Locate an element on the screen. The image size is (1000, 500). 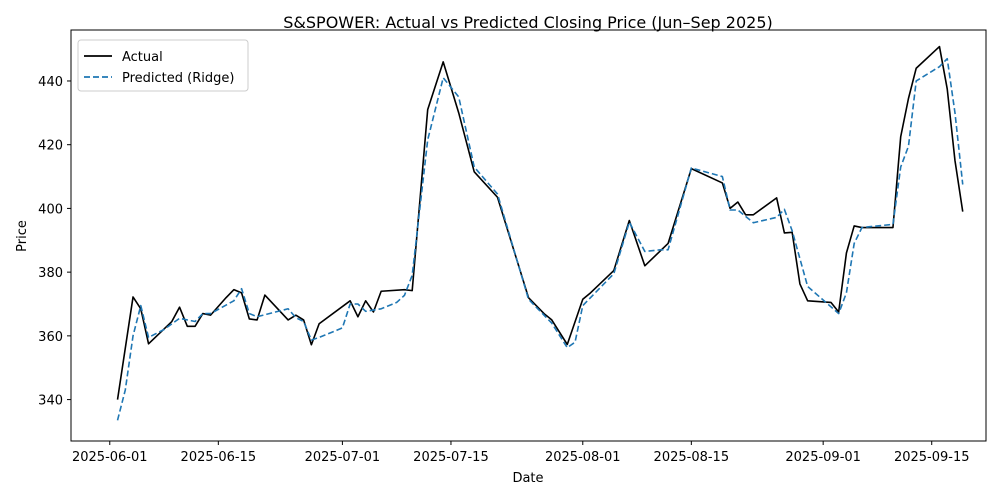
x-tick-label: 2025-08-01 is located at coordinates (583, 457).